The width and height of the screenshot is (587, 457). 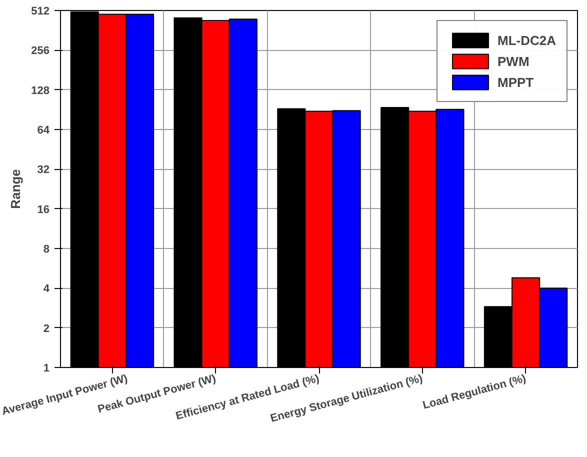 I want to click on y-tick-label: 2, so click(x=46, y=328).